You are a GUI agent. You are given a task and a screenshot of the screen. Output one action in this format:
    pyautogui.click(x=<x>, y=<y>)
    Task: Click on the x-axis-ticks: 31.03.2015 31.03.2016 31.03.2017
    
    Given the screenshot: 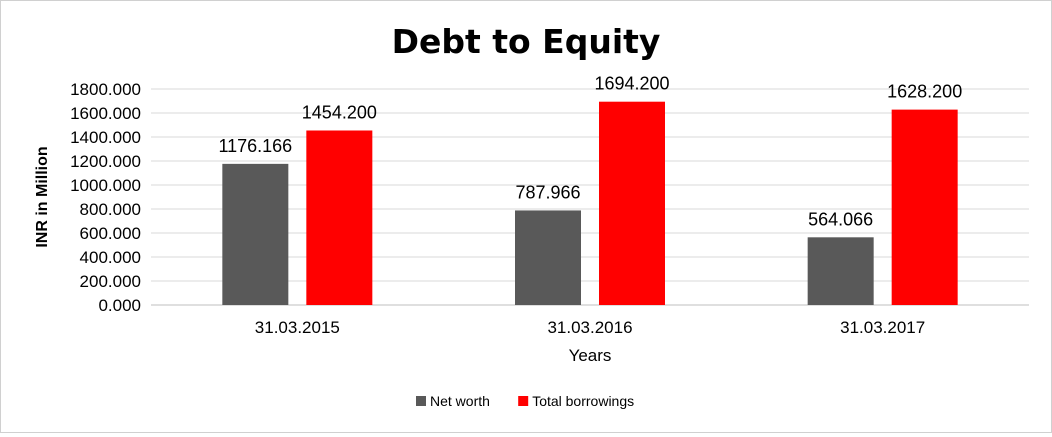 What is the action you would take?
    pyautogui.click(x=590, y=327)
    